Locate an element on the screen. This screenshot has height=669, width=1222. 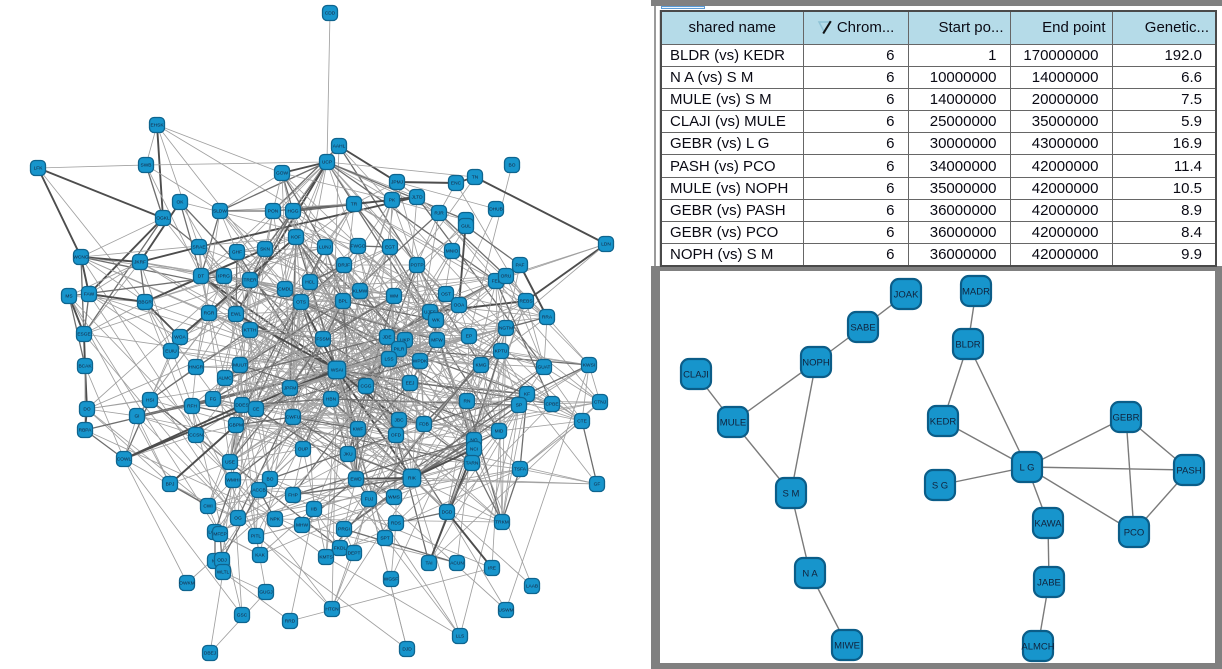
svg-text: OFD is located at coordinates (396, 436).